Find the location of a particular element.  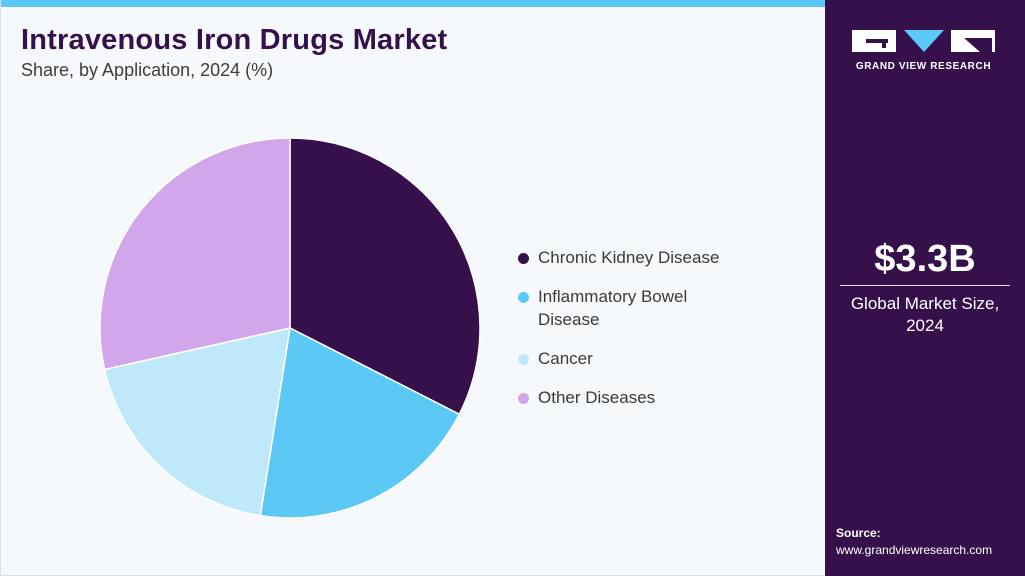

market-size-label-line1: Global Market Size, is located at coordinates (925, 303).